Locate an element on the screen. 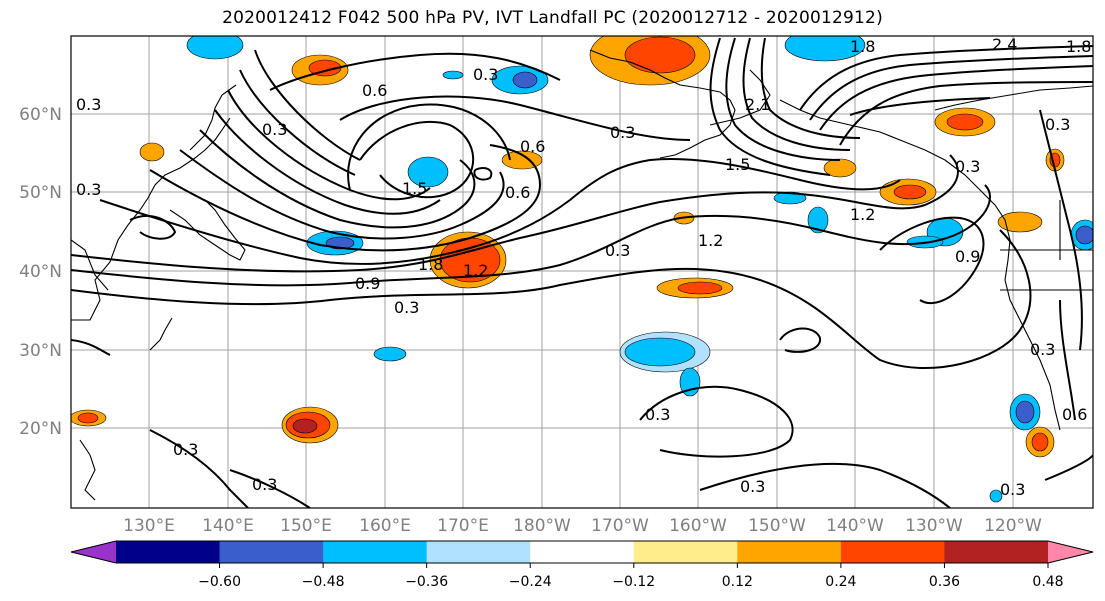  colorbar-outline is located at coordinates (582, 552).